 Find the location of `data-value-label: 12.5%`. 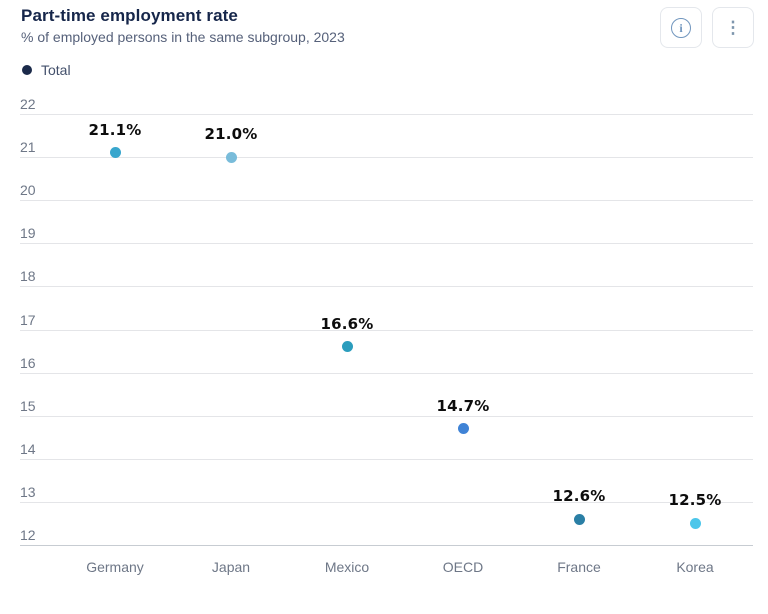

data-value-label: 12.5% is located at coordinates (695, 500).